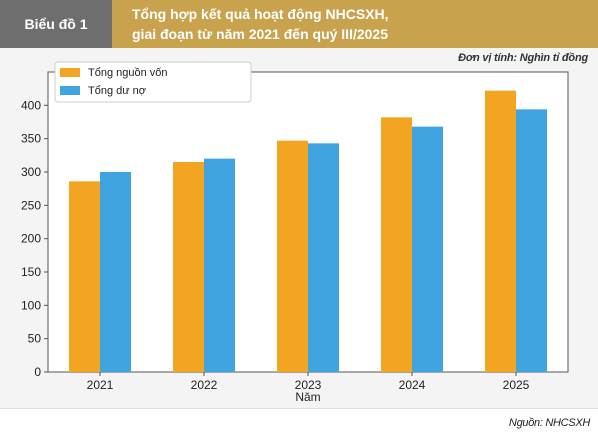  What do you see at coordinates (128, 73) in the screenshot?
I see `legend-label-tong-nguon-von: Tổng nguồn vốn` at bounding box center [128, 73].